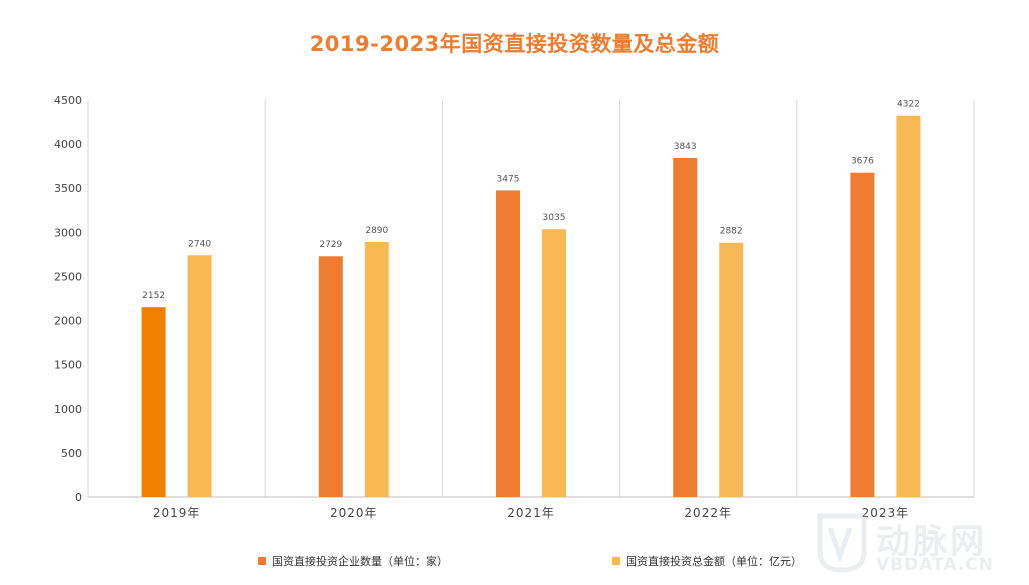 This screenshot has width=1029, height=585. I want to click on data-label: 3676, so click(862, 162).